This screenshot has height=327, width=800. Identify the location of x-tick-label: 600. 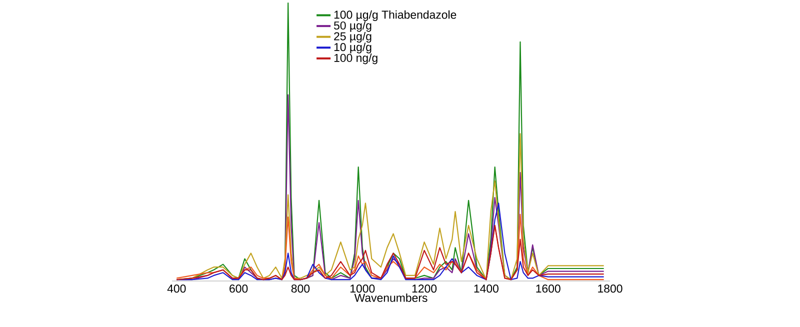
(239, 288).